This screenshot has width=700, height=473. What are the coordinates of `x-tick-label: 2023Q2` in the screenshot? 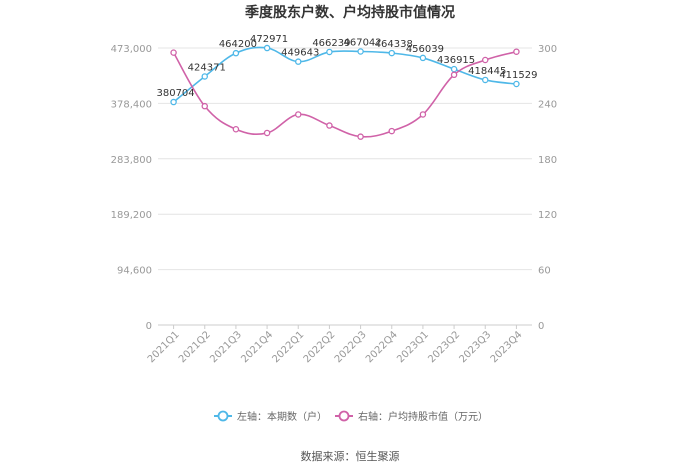 It's located at (444, 347).